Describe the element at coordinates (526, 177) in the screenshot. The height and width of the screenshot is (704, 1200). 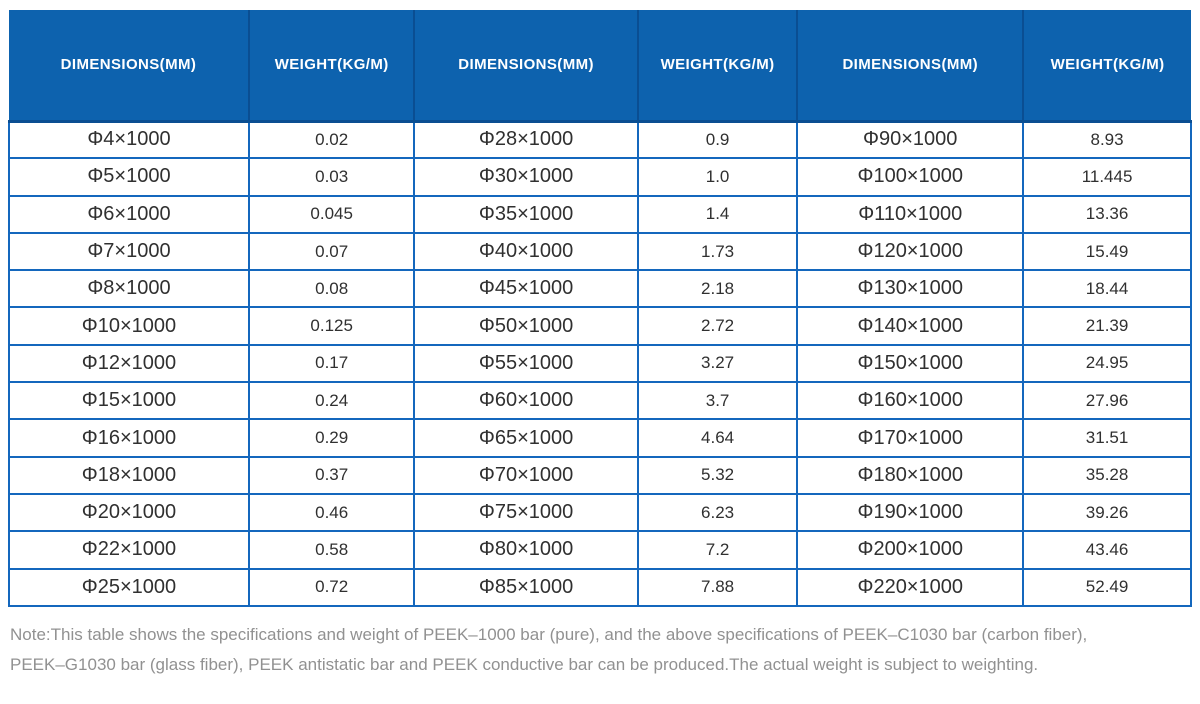
I see `dimensions-cell: Φ30×1000` at that location.